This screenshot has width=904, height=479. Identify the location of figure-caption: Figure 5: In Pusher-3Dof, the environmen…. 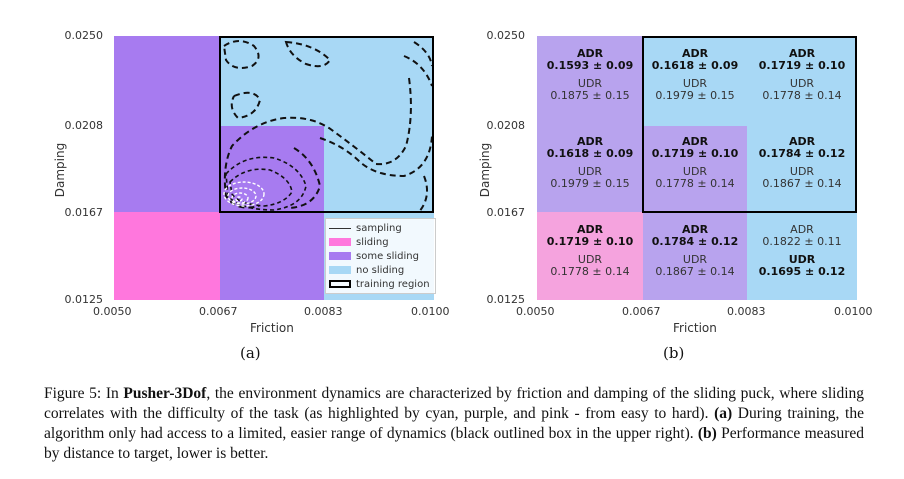
(454, 423).